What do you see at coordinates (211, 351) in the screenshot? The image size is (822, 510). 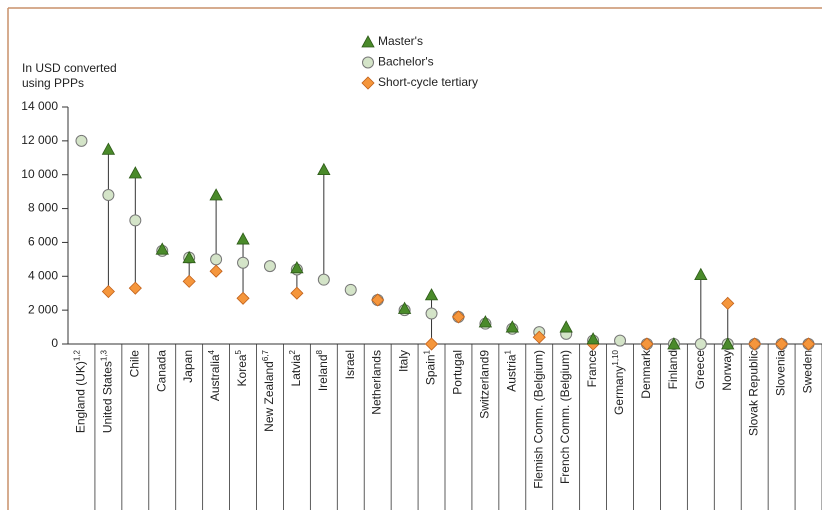 I see `category-note: 4` at bounding box center [211, 351].